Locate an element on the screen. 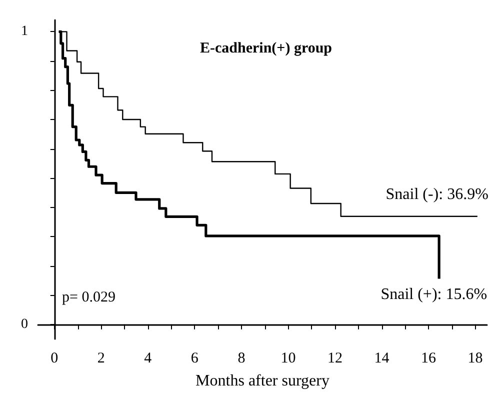  x-tick-label: 0 is located at coordinates (54, 358).